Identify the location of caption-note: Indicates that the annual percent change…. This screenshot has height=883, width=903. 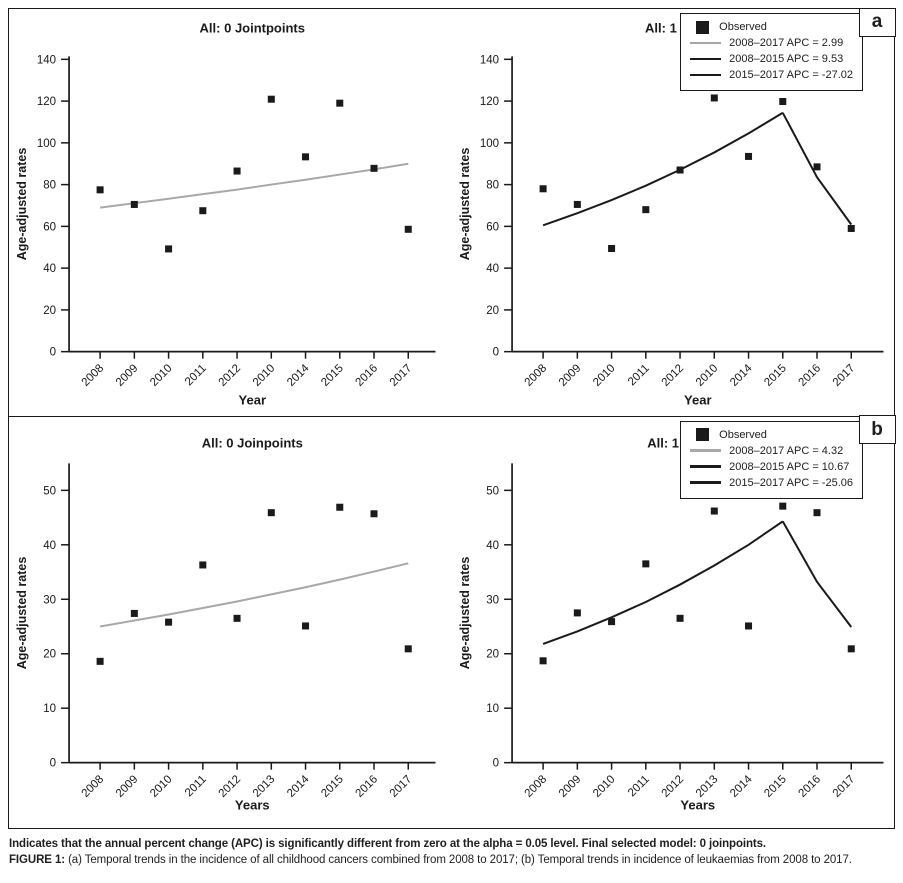
(388, 843).